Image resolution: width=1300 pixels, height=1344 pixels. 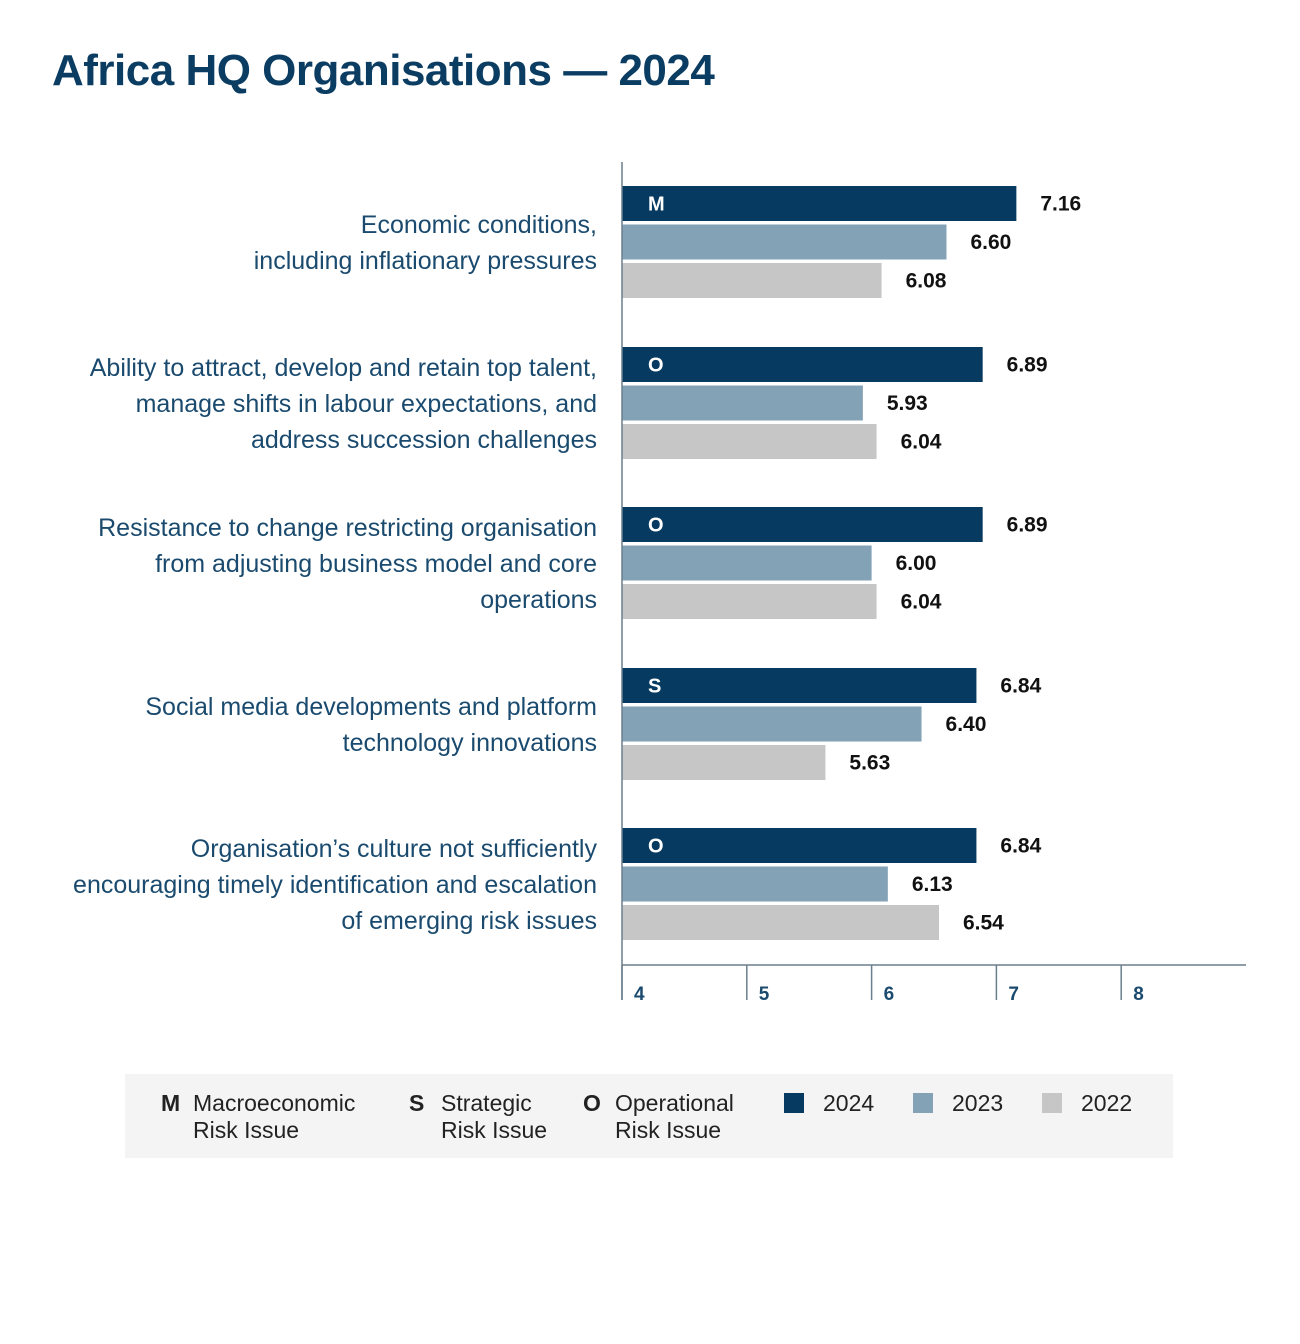 I want to click on value-label: 6.40, so click(x=966, y=724).